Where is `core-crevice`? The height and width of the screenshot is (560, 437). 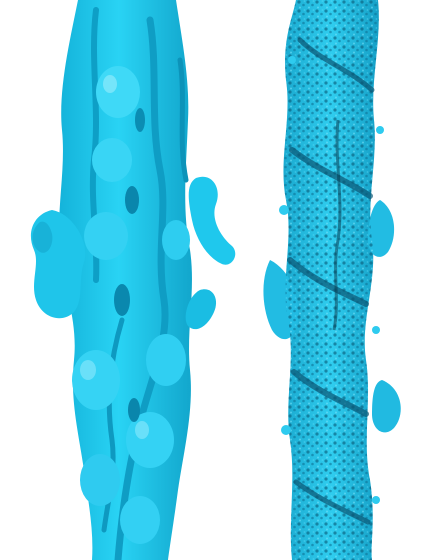
core-crevice is located at coordinates (337, 225).